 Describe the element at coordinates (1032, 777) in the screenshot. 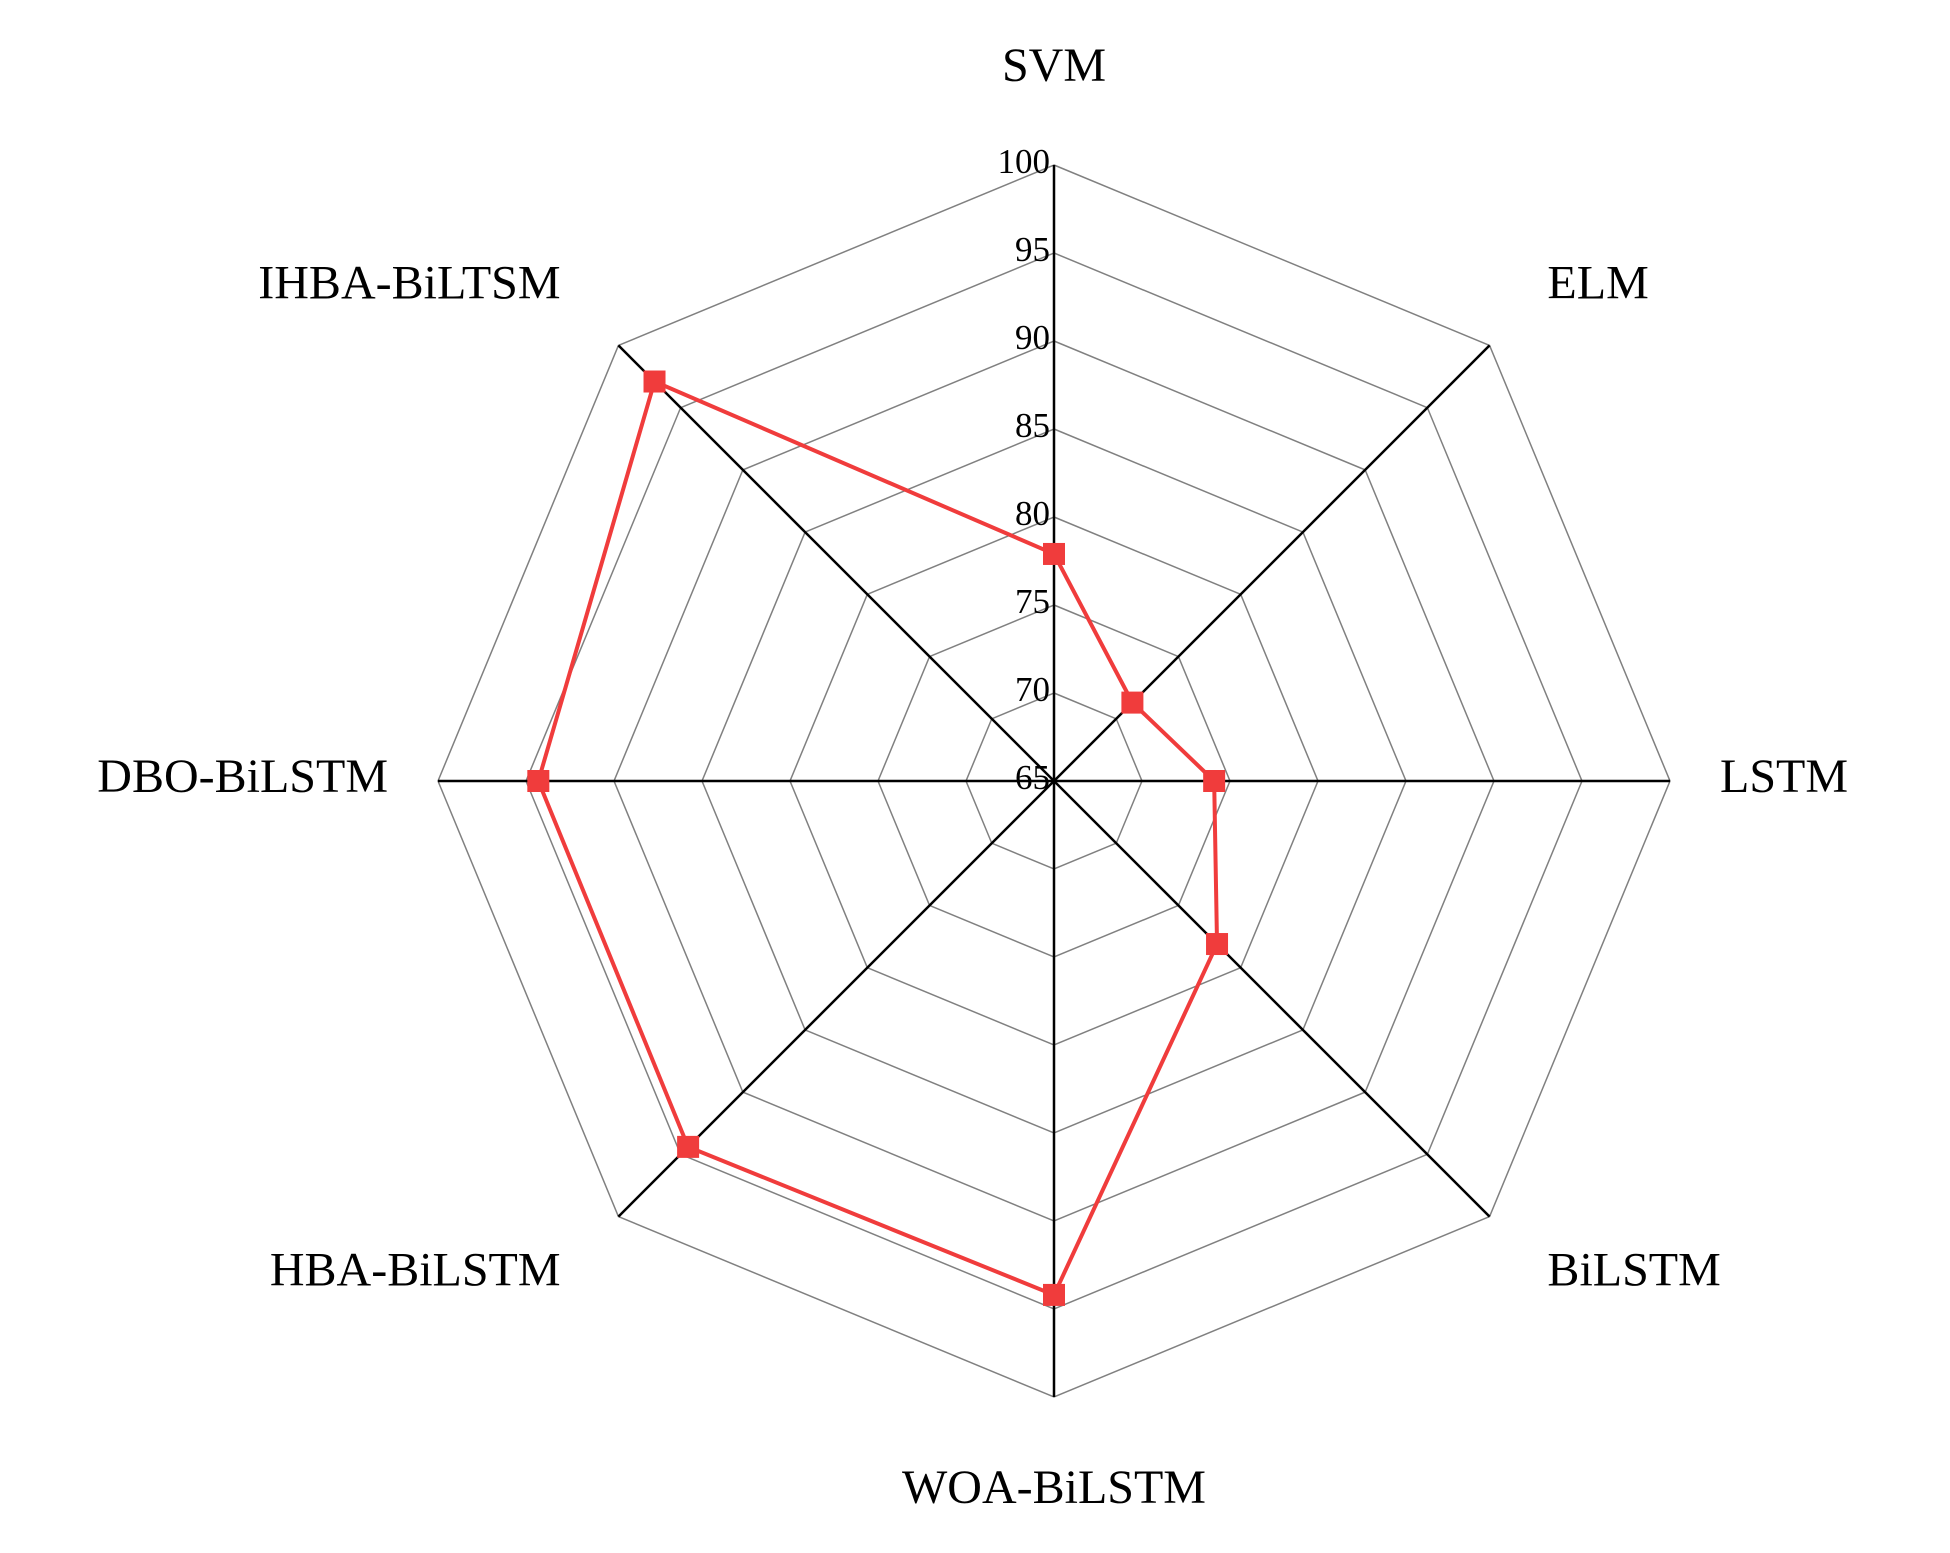

I see `r-tick-label: 65` at that location.